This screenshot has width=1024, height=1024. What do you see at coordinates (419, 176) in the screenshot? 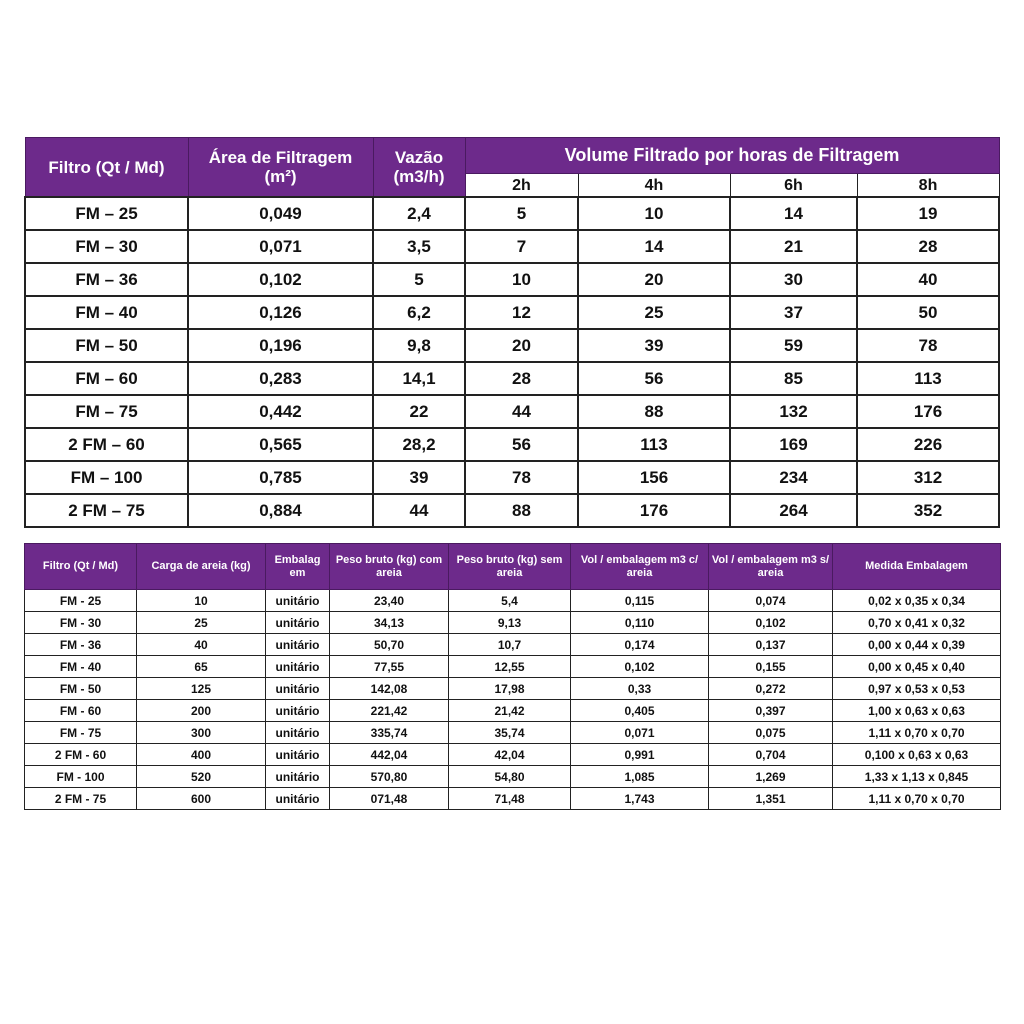
I see `header-vazao-unit: (m3/h)` at bounding box center [419, 176].